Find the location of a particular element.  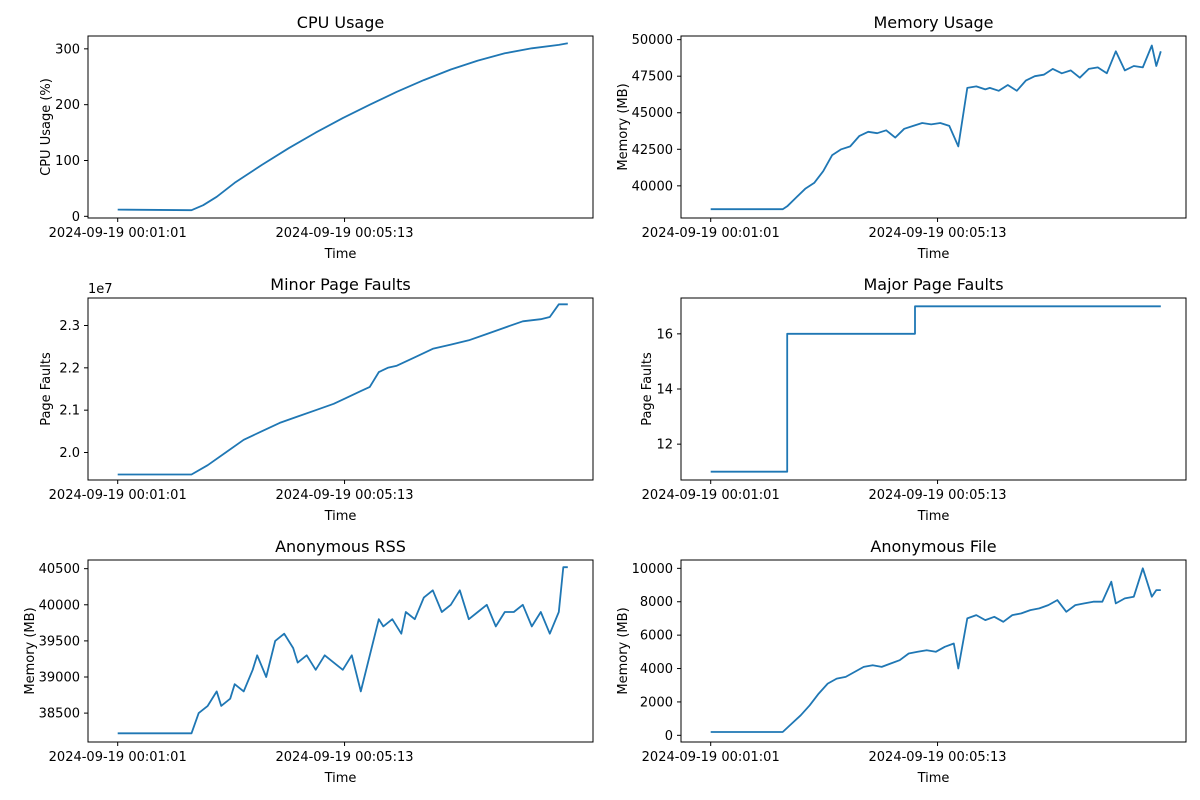

chart-title: Anonymous File is located at coordinates (933, 546).